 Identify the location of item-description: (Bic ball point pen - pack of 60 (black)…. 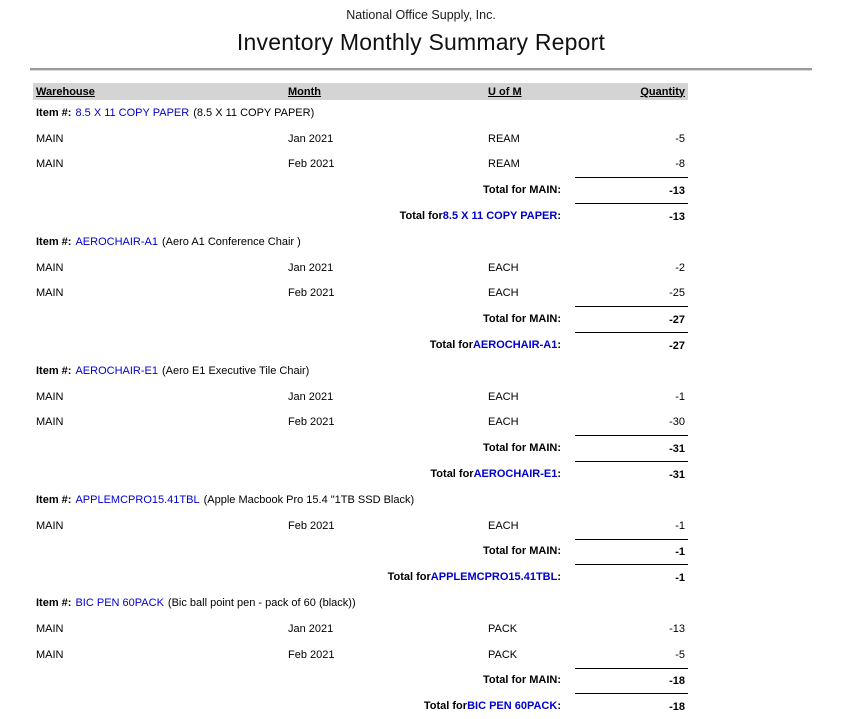
(261, 603).